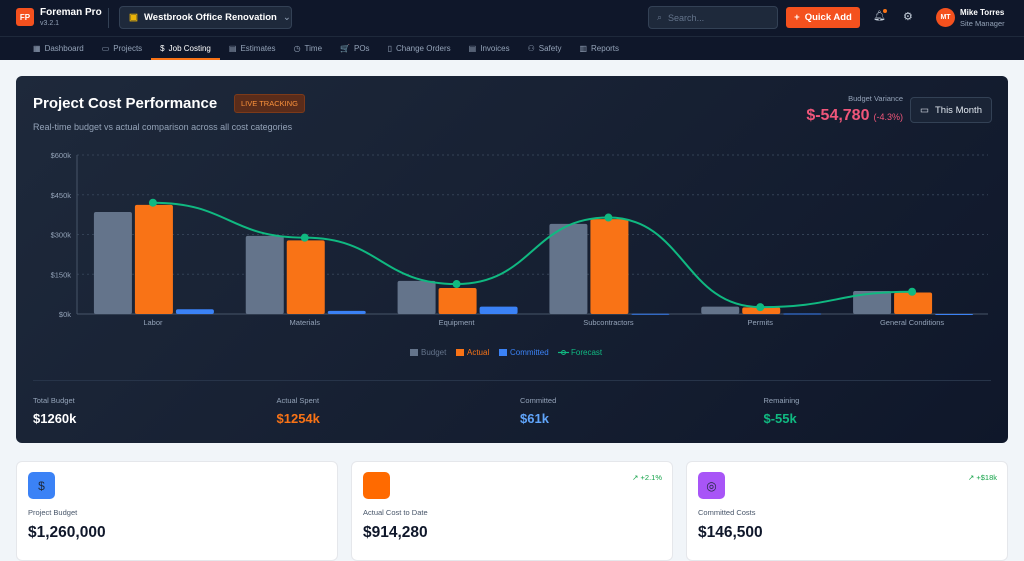 The width and height of the screenshot is (1024, 561). I want to click on tab-time: ◷ Time, so click(308, 48).